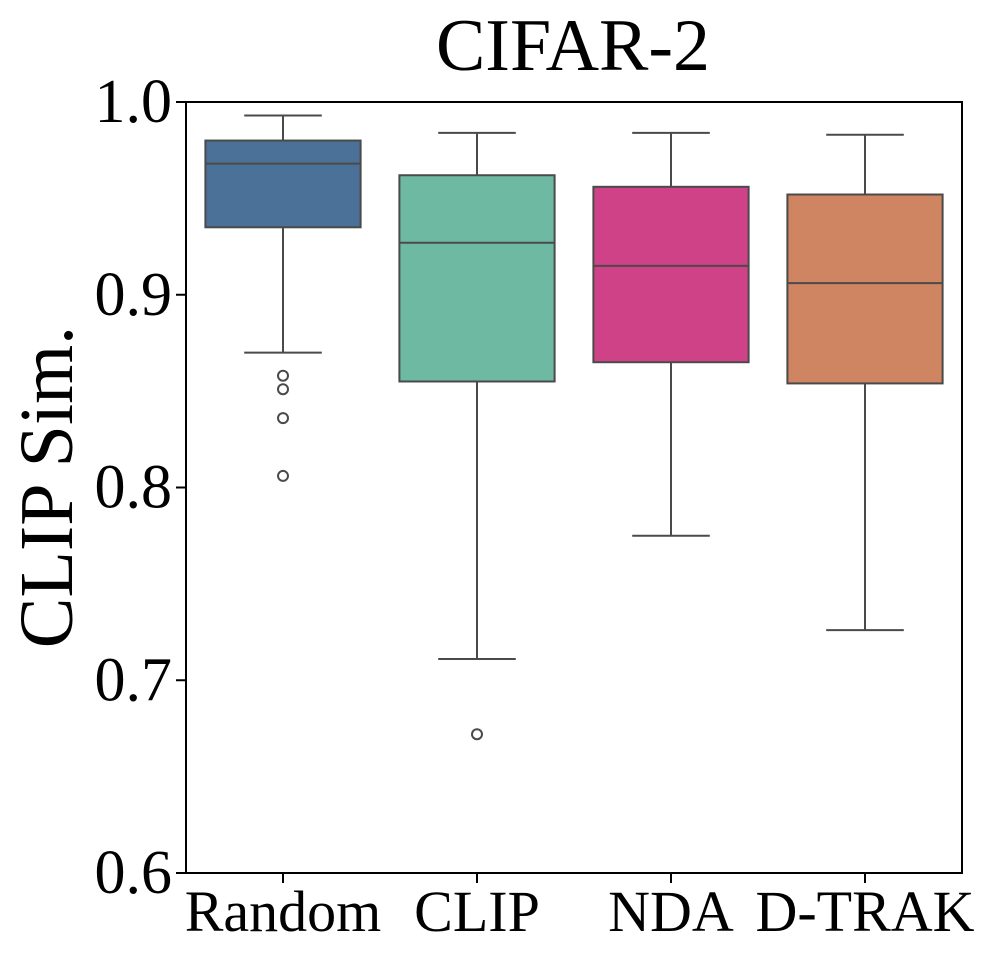 Image resolution: width=996 pixels, height=955 pixels. I want to click on x-tick-label: D-TRAK, so click(864, 911).